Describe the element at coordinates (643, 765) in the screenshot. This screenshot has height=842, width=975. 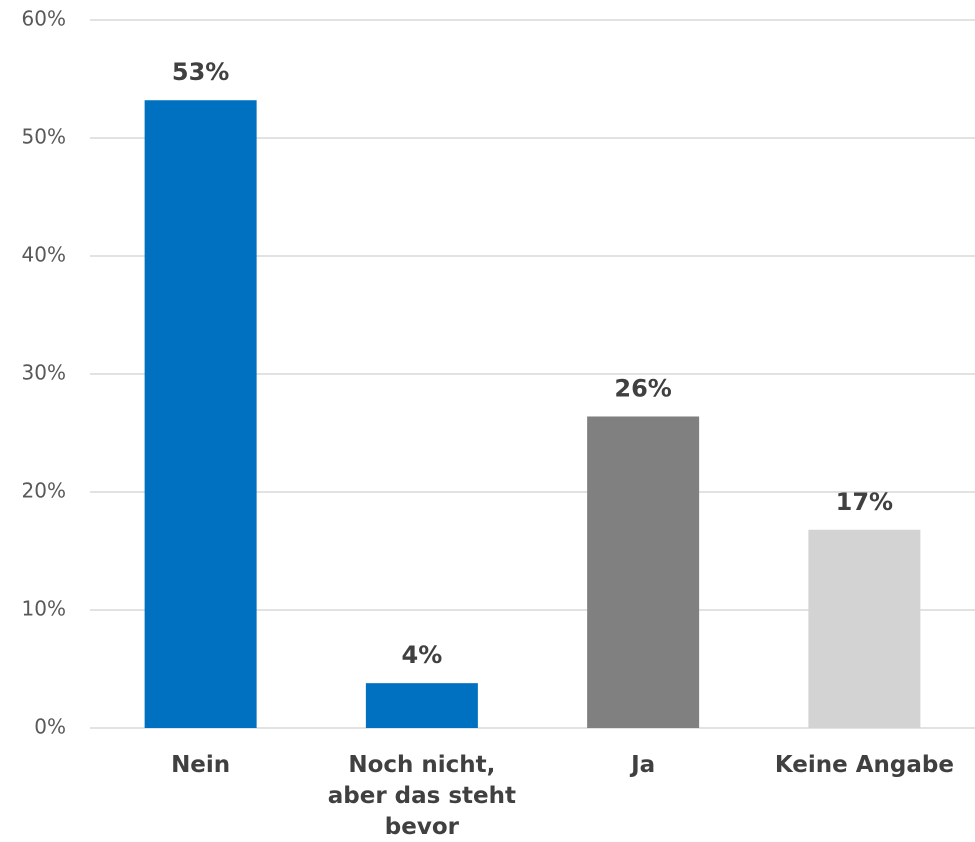
I see `x-tick-label: Ja` at that location.